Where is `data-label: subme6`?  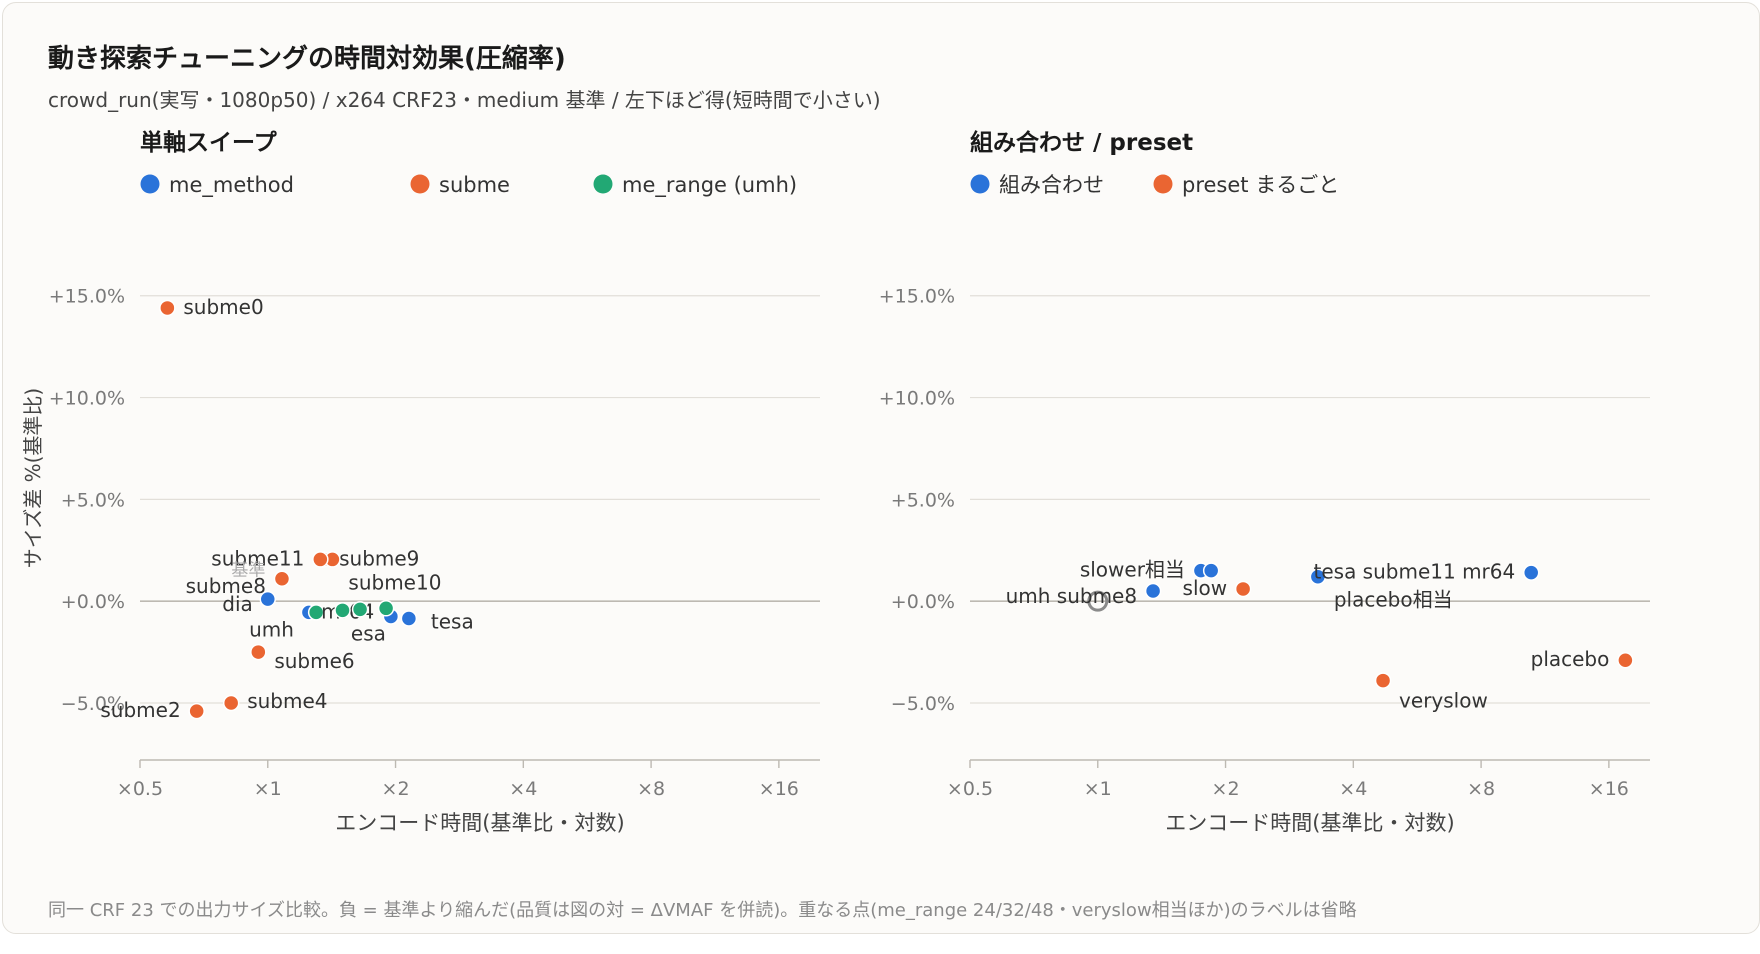
data-label: subme6 is located at coordinates (314, 661).